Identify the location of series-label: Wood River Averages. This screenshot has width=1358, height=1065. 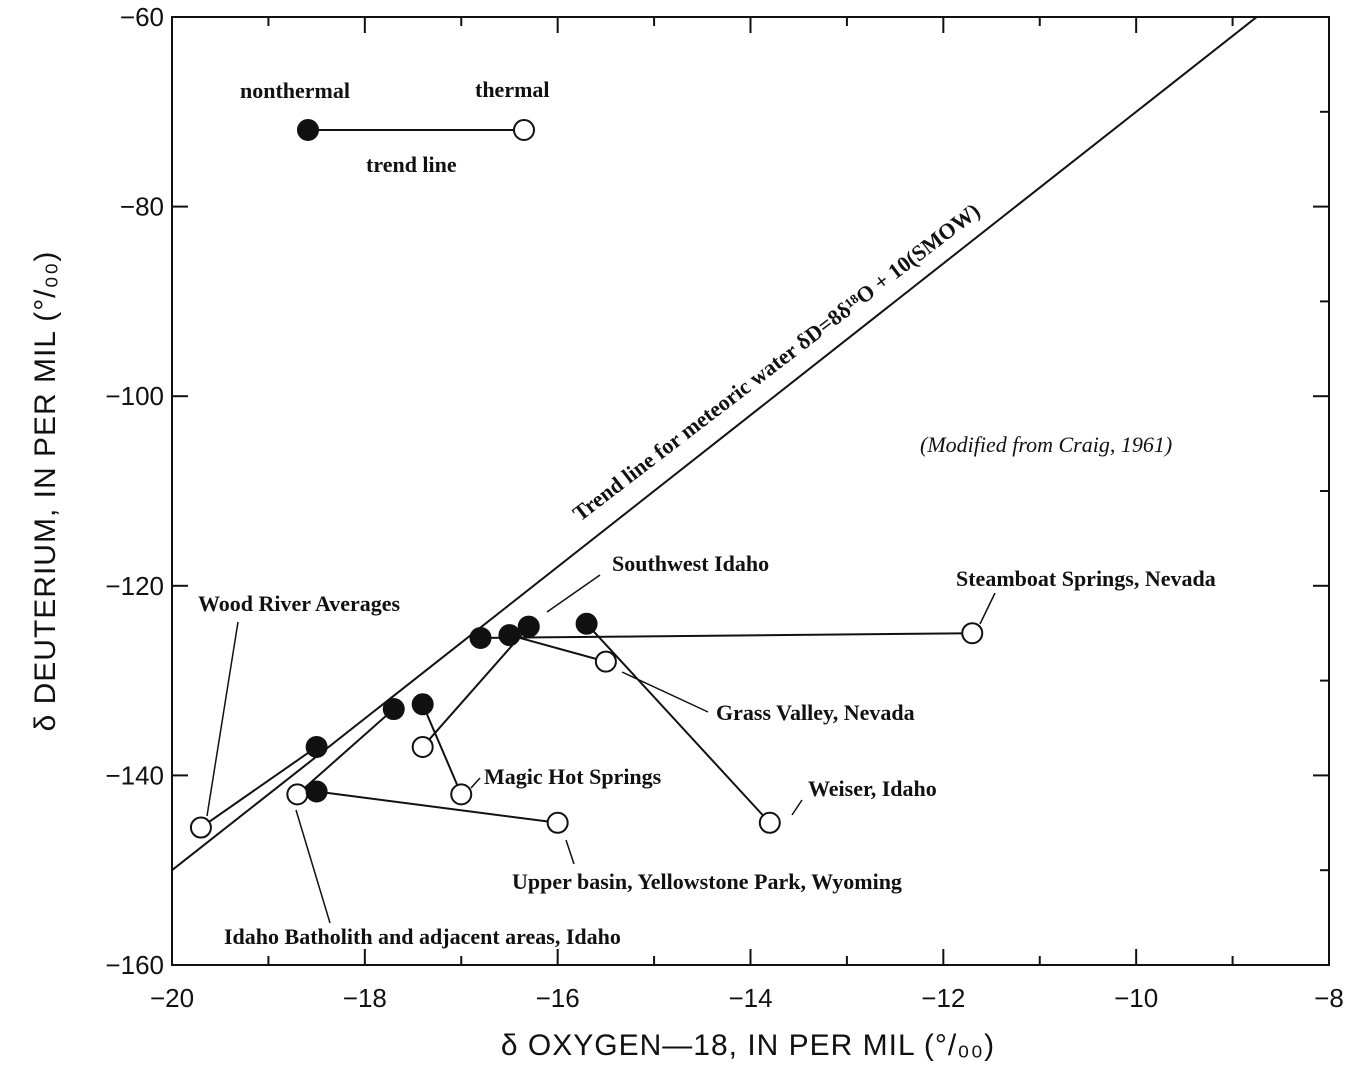
(299, 603).